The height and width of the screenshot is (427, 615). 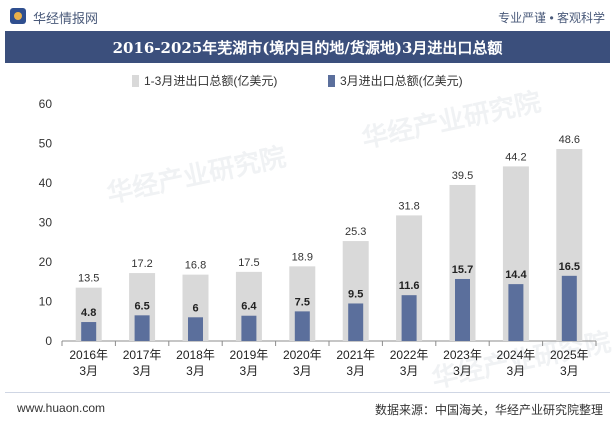 I want to click on y-tick-label: 50, so click(x=46, y=144).